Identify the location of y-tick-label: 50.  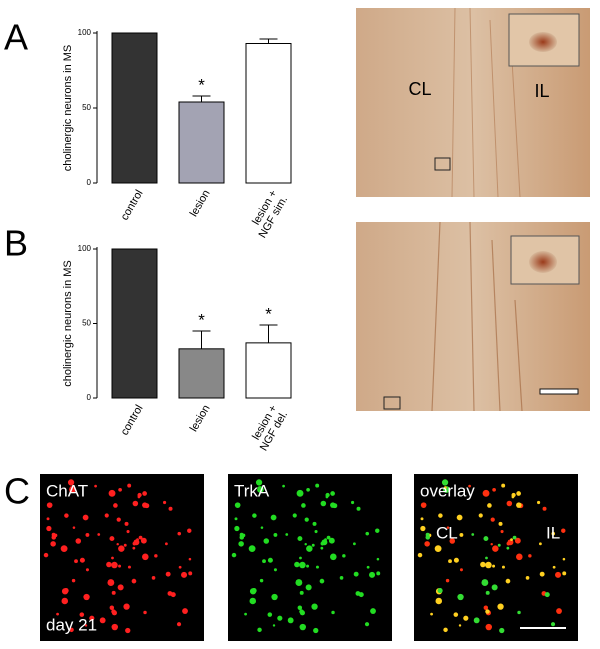
(86, 107).